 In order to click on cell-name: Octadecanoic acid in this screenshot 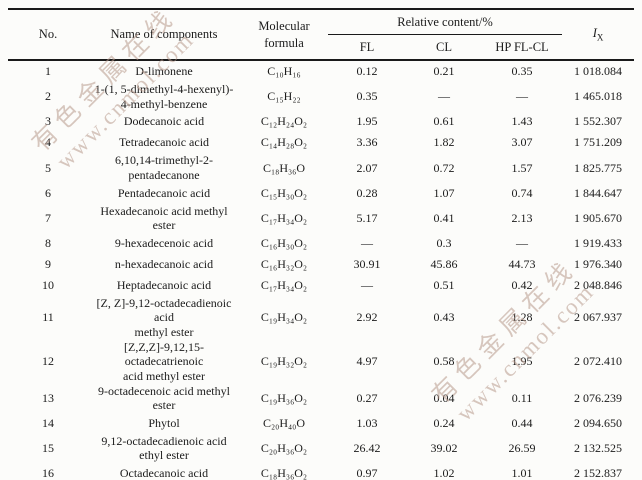, I will do `click(164, 473)`.